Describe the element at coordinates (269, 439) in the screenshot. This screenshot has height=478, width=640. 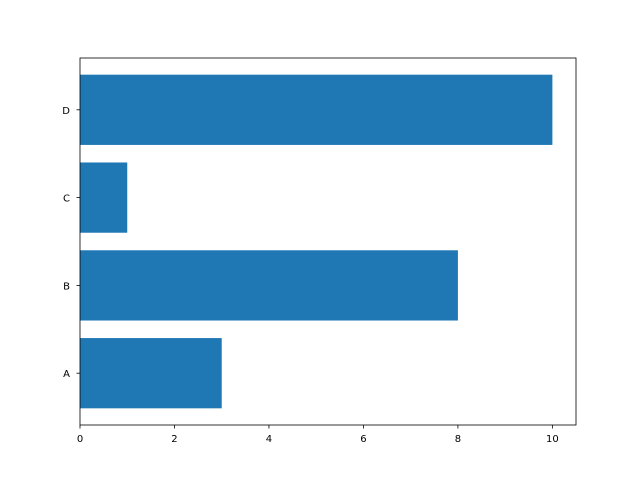
I see `x-tick-label: 4` at that location.